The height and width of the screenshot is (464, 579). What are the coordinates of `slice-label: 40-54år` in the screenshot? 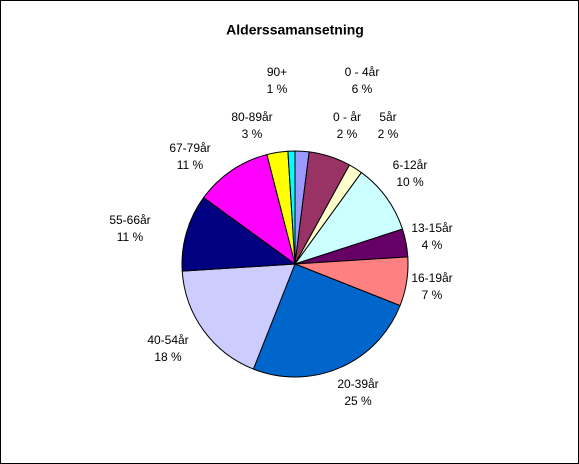 It's located at (167, 340).